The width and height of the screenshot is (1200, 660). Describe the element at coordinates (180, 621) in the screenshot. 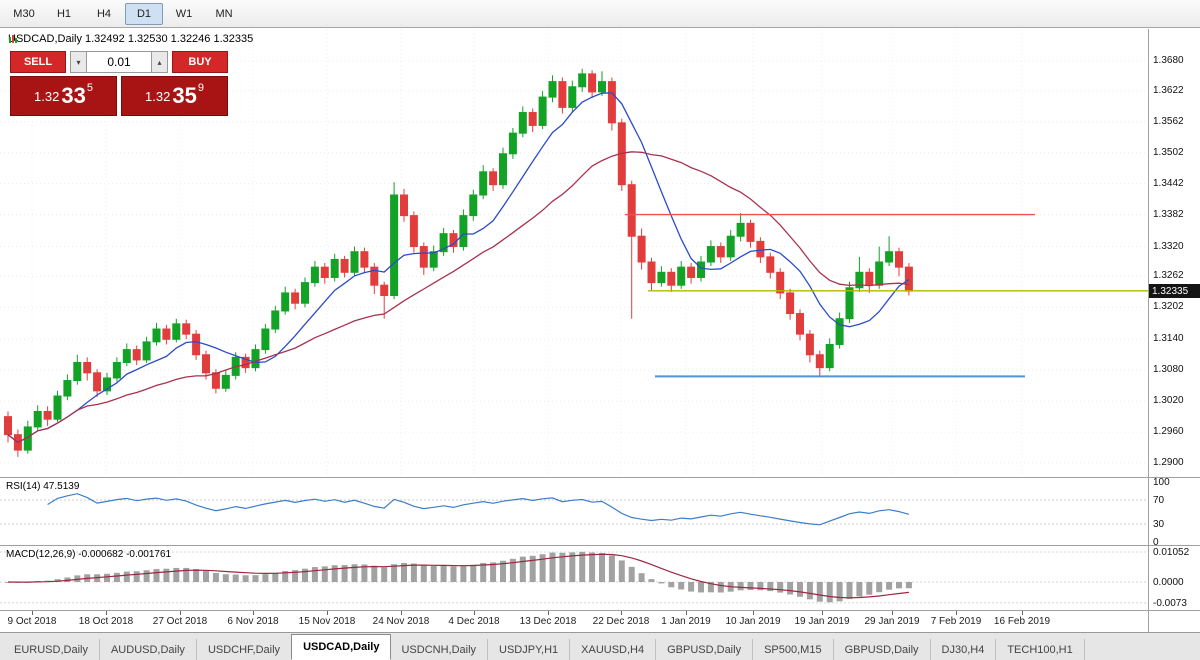

I see `date-axis-label: 27 Oct 2018` at that location.